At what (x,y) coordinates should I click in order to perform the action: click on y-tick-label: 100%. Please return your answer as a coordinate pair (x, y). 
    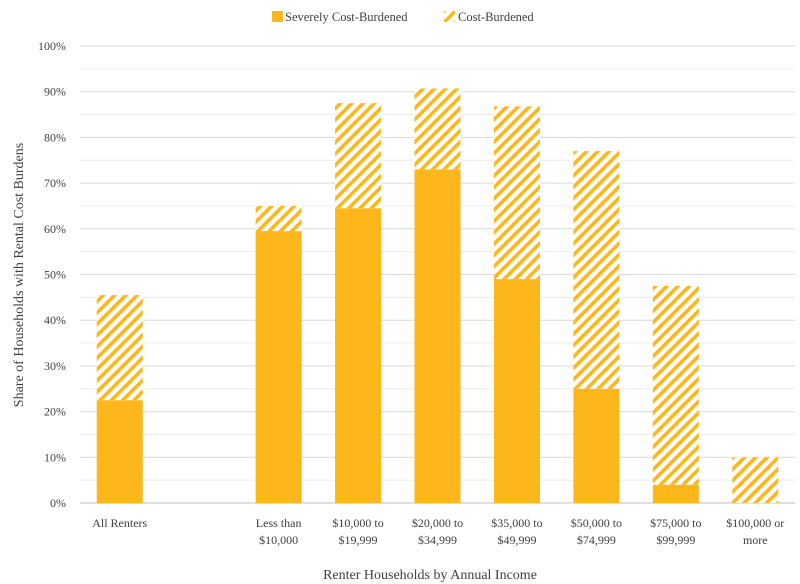
    Looking at the image, I should click on (52, 46).